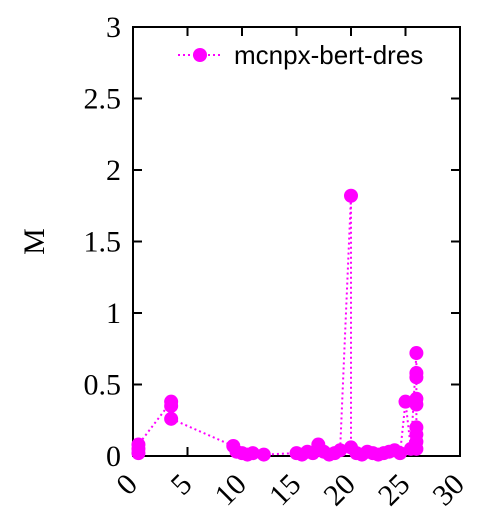  What do you see at coordinates (448, 490) in the screenshot?
I see `x-tick-label: 30` at bounding box center [448, 490].